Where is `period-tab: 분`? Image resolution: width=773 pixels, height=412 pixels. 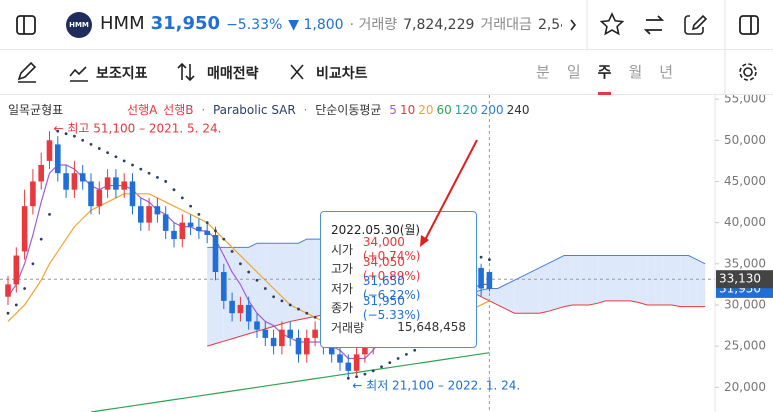 period-tab: 분 is located at coordinates (543, 72).